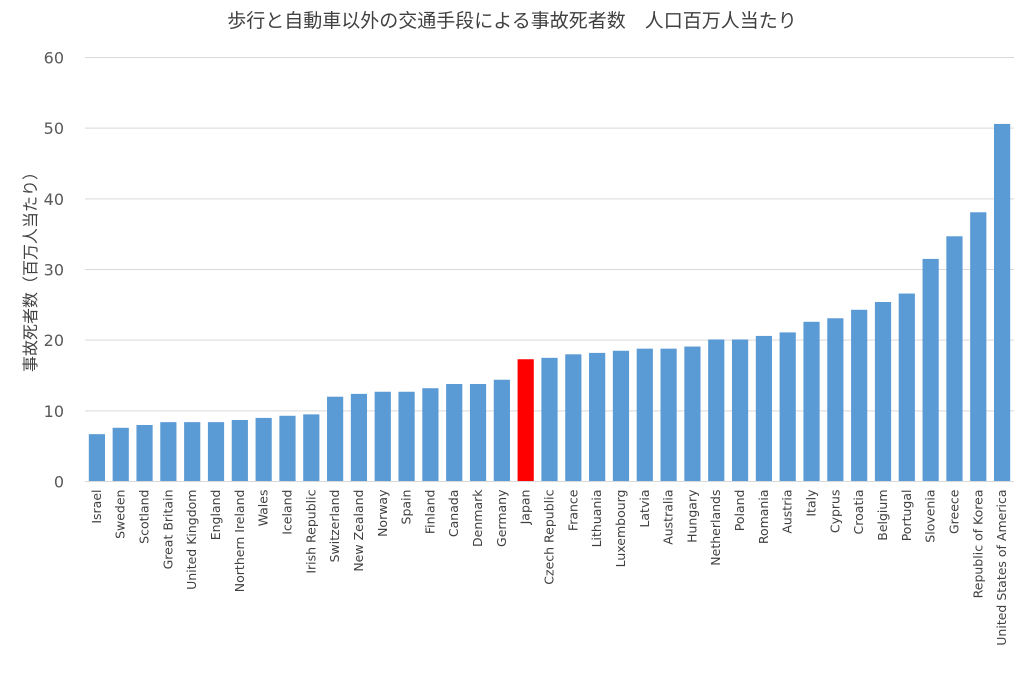 Image resolution: width=1024 pixels, height=678 pixels. Describe the element at coordinates (739, 511) in the screenshot. I see `x-tick-label: Poland` at that location.